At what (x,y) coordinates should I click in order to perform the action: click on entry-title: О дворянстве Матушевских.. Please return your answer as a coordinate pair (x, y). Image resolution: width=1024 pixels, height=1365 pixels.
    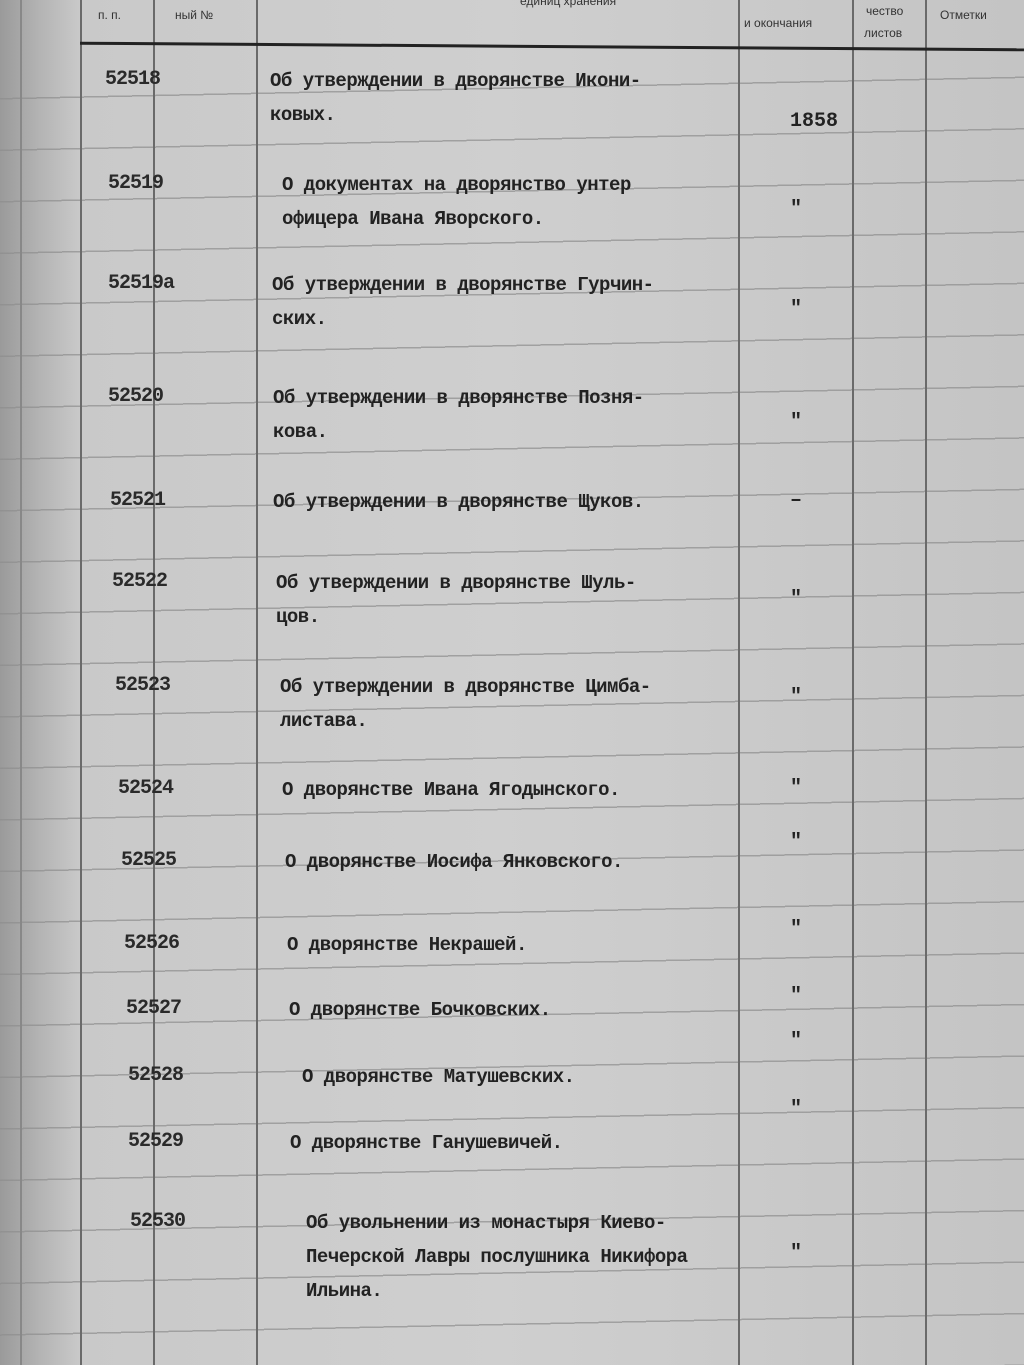
    Looking at the image, I should click on (438, 1077).